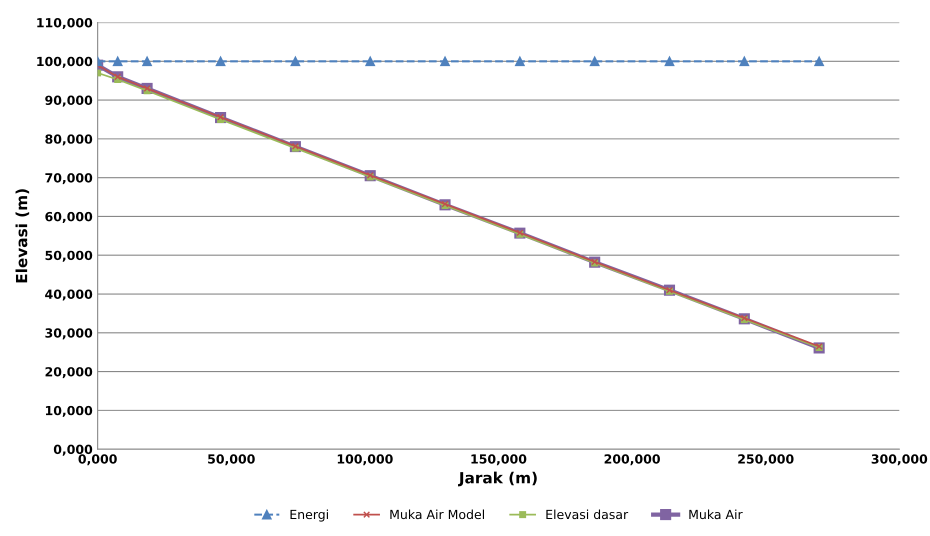  Describe the element at coordinates (365, 460) in the screenshot. I see `x-tick-label: 100,000` at that location.